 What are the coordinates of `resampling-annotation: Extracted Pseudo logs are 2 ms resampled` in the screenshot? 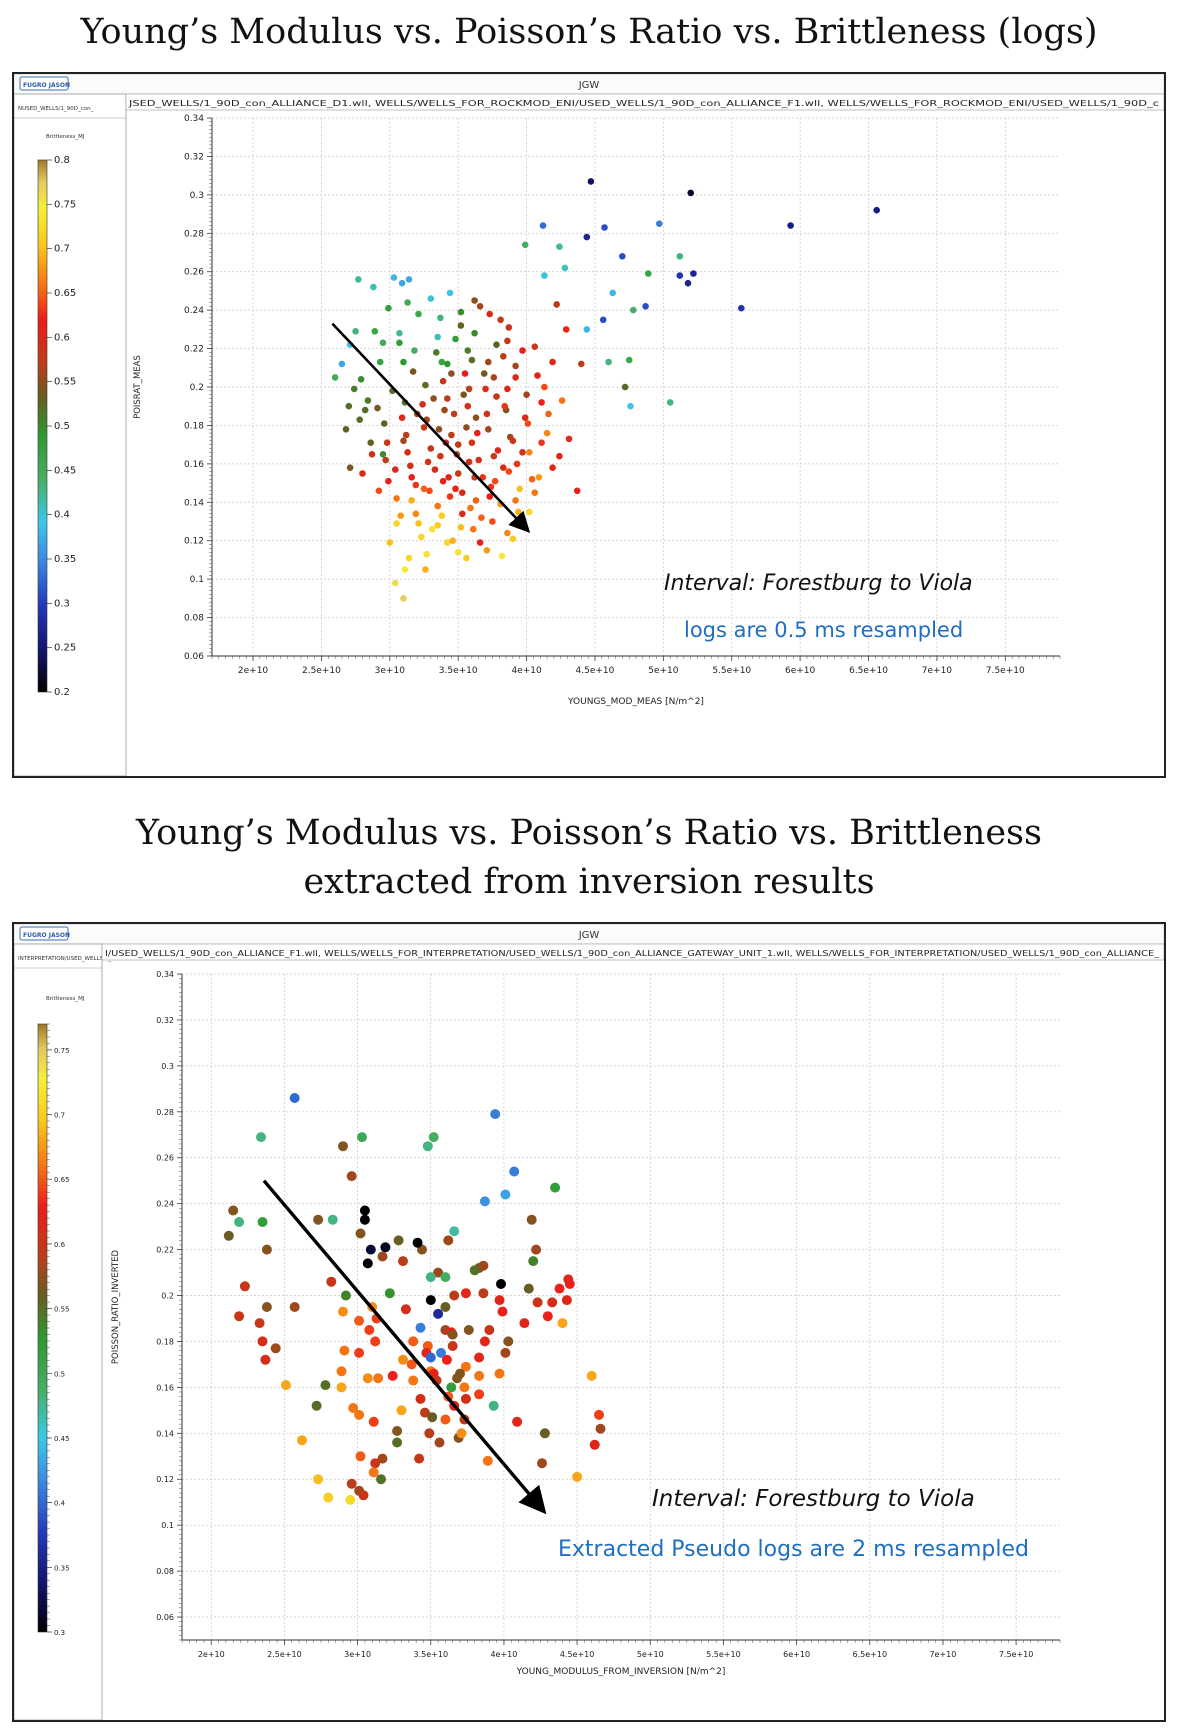 It's located at (793, 1549).